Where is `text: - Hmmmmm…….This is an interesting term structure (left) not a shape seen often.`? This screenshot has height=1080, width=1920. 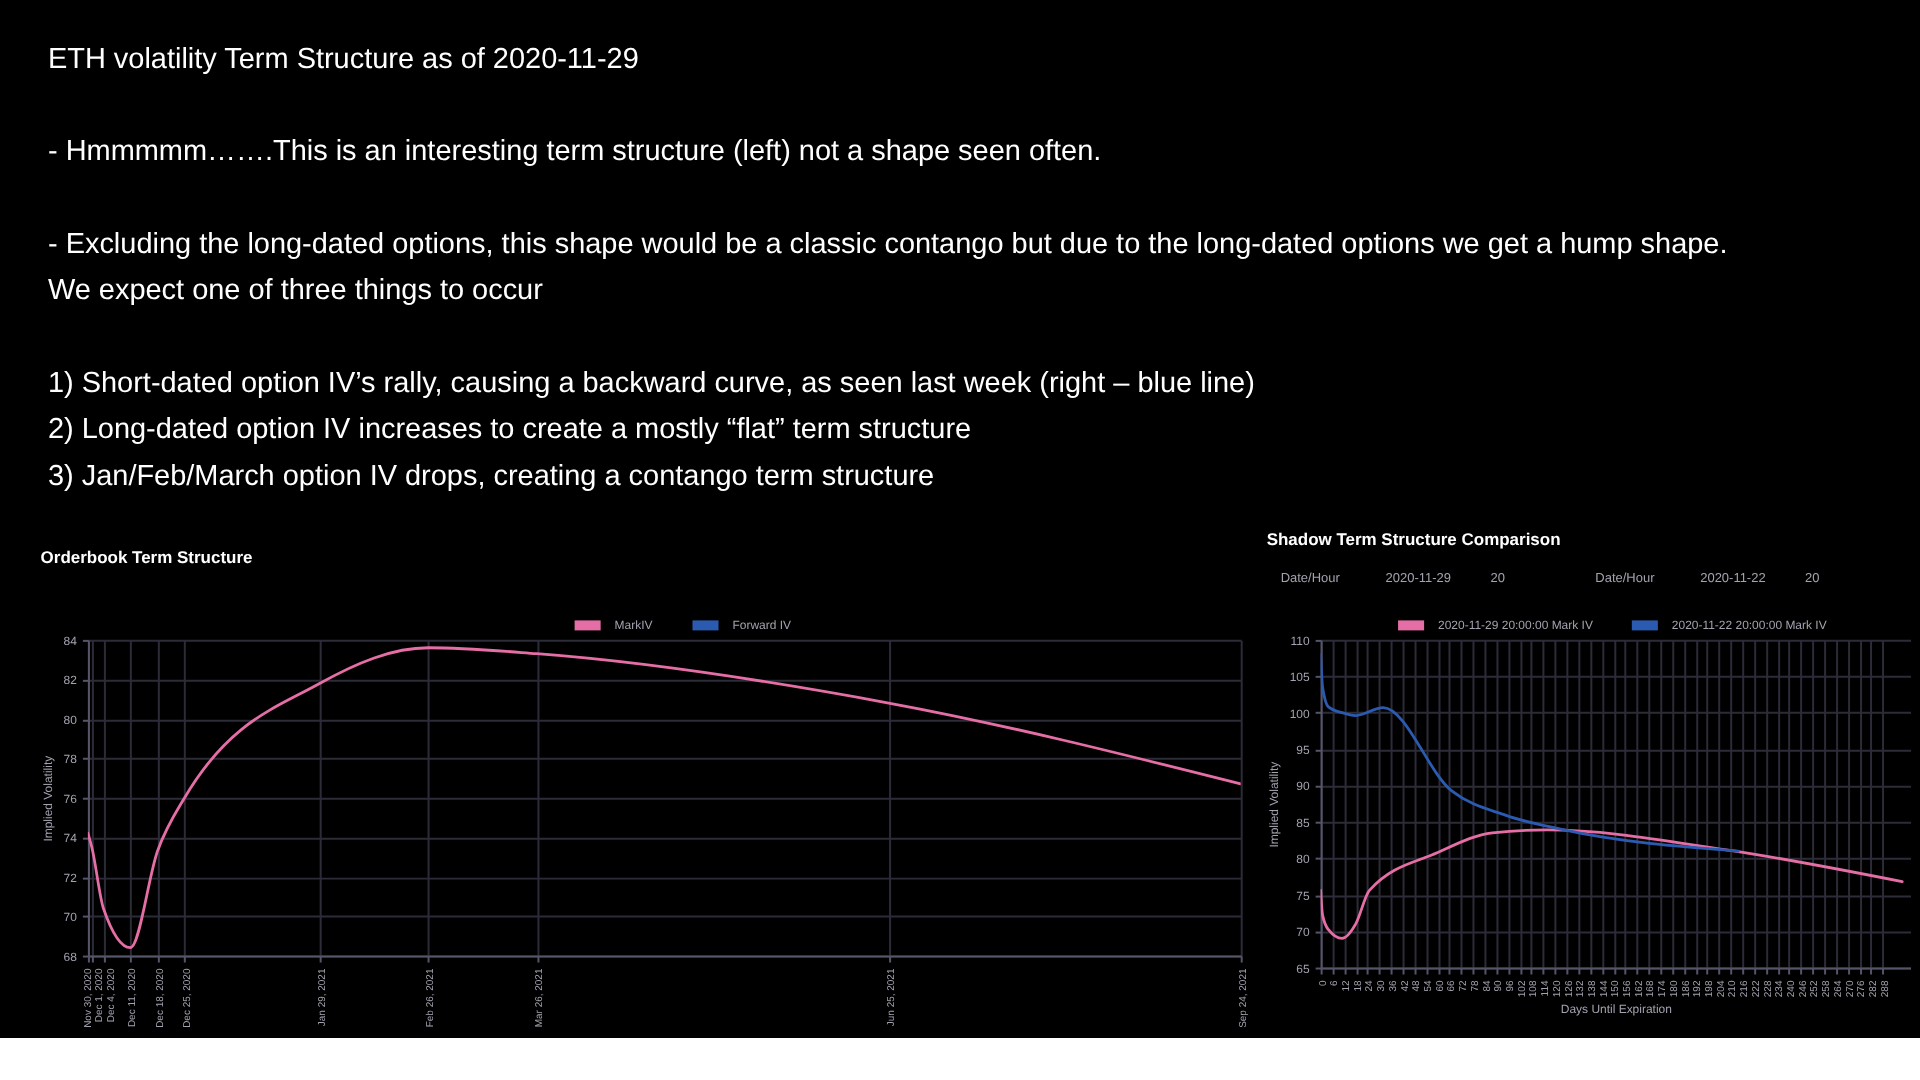
text: - Hmmmmm…….This is an interesting term structure (left) not a shape seen often. is located at coordinates (574, 152).